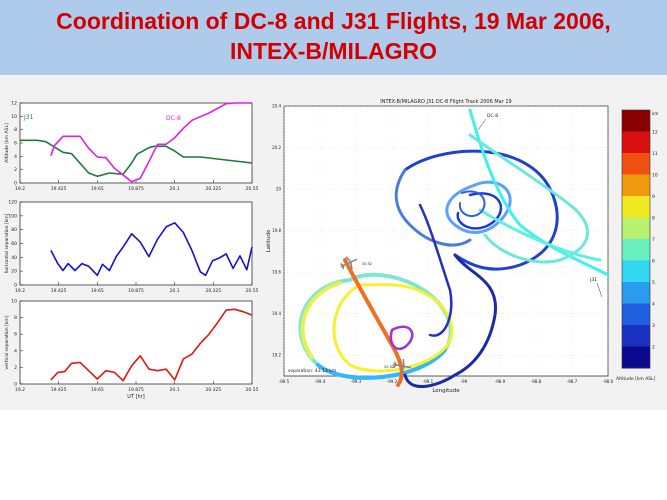 Image resolution: width=667 pixels, height=500 pixels. I want to click on j31-loop-lower-track, so click(381, 364).